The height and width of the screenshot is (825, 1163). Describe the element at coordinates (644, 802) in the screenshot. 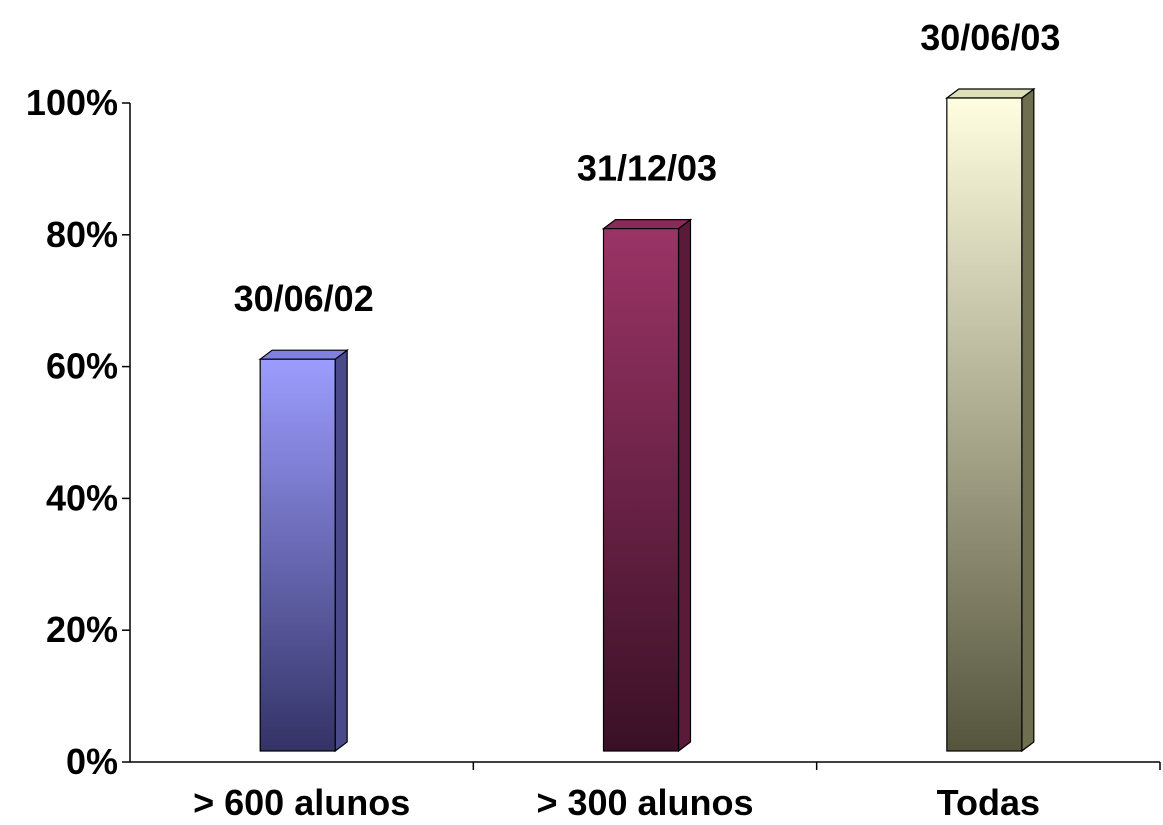

I see `category-label: > 300 alunos` at that location.